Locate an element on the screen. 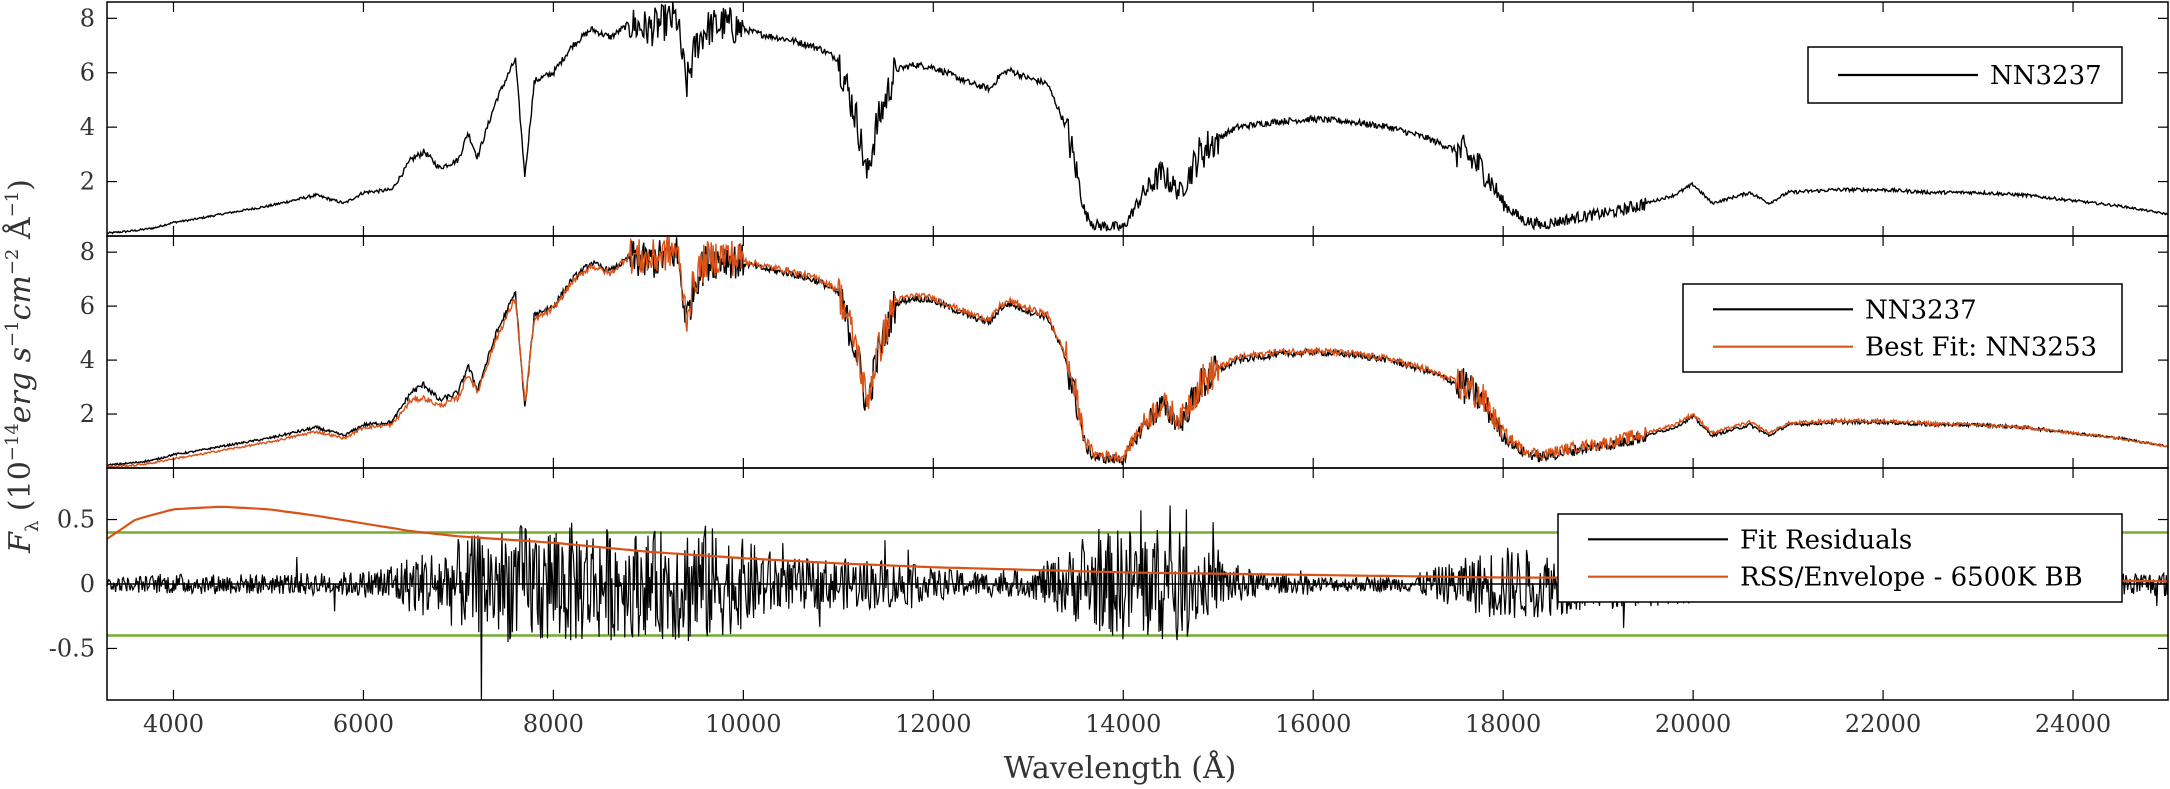 This screenshot has height=789, width=2170. x-axis-title: Wavelength (Å) is located at coordinates (1120, 768).